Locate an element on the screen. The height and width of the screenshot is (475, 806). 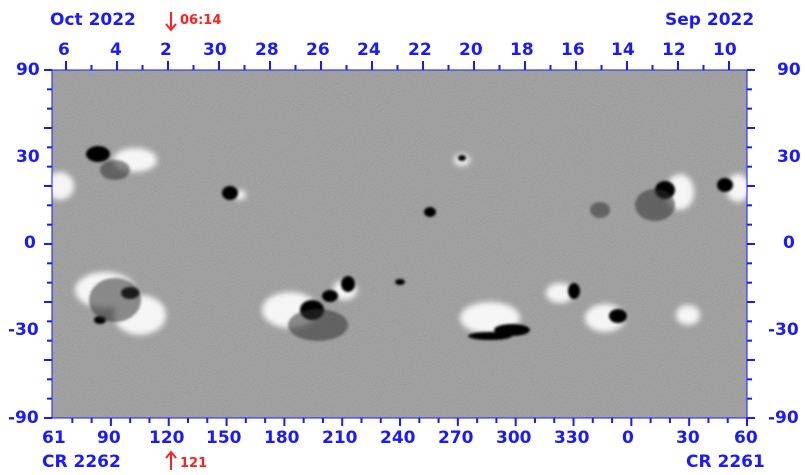
day-tick-label: 10 is located at coordinates (725, 50).